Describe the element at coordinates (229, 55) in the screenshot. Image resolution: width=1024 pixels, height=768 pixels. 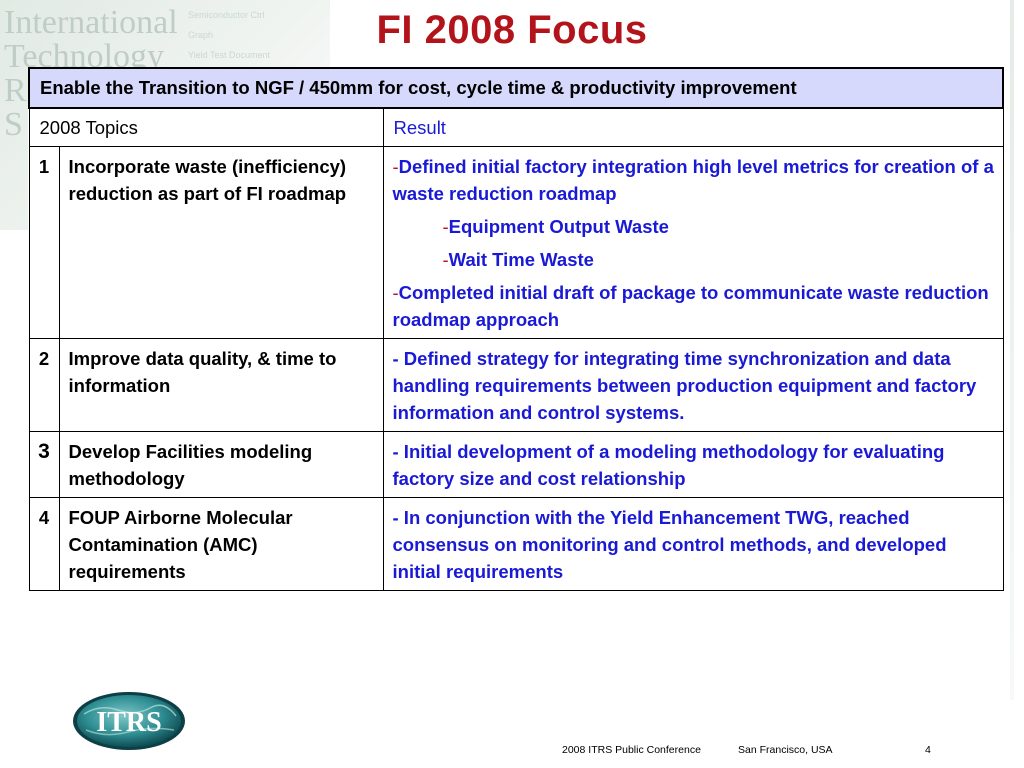
I see `watermark-menu-item: Yield Test Document` at that location.